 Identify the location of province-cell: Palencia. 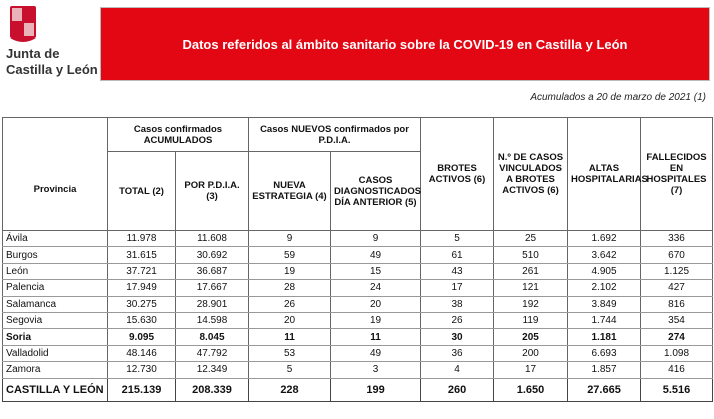
(55, 288).